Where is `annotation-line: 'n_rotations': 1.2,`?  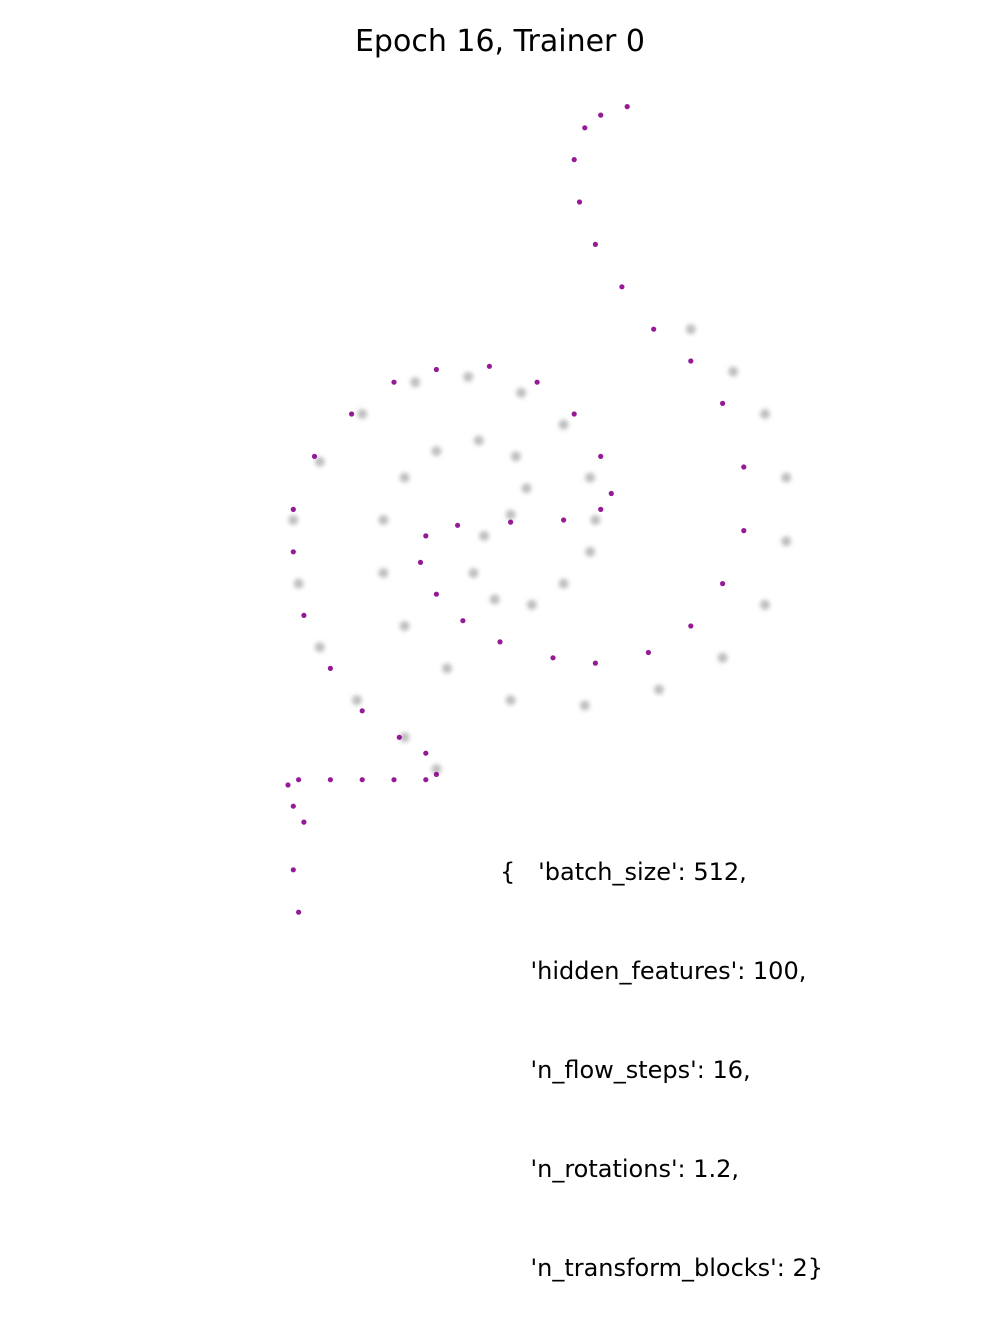 annotation-line: 'n_rotations': 1.2, is located at coordinates (620, 1169).